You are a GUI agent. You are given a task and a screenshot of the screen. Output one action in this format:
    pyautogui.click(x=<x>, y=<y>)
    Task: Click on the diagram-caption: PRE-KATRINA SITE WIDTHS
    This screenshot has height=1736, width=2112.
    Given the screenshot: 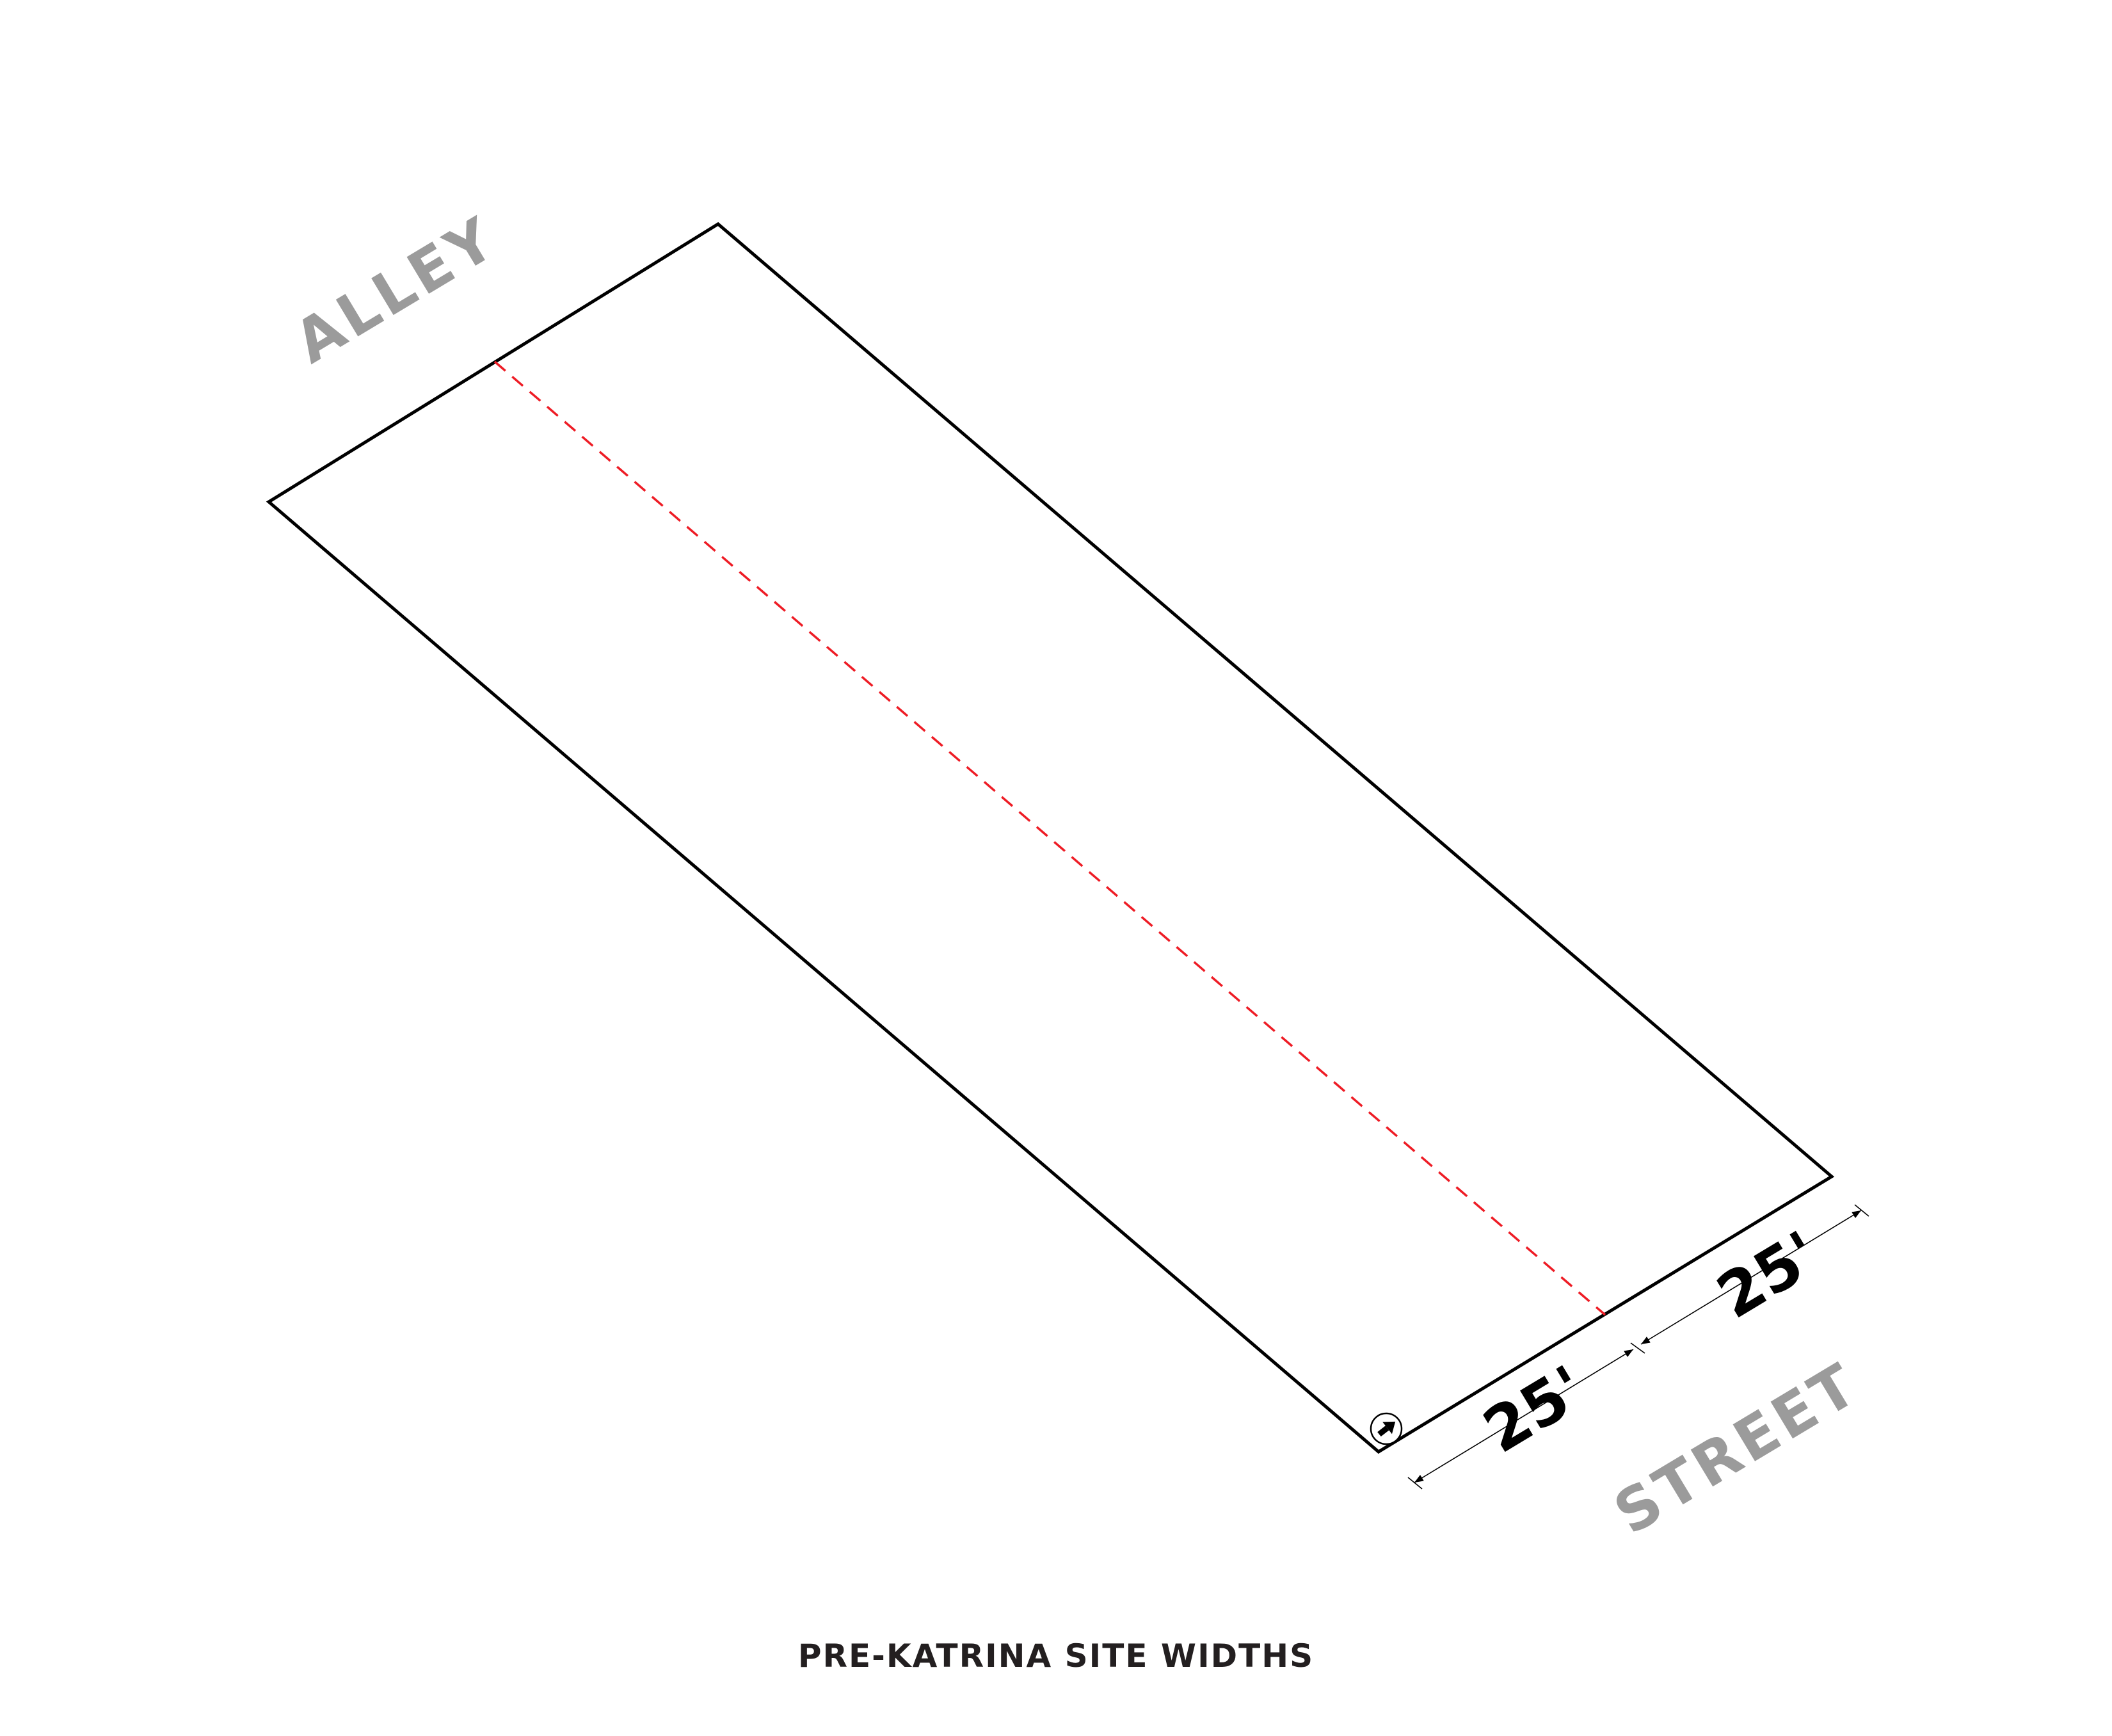 What is the action you would take?
    pyautogui.click(x=1056, y=1656)
    